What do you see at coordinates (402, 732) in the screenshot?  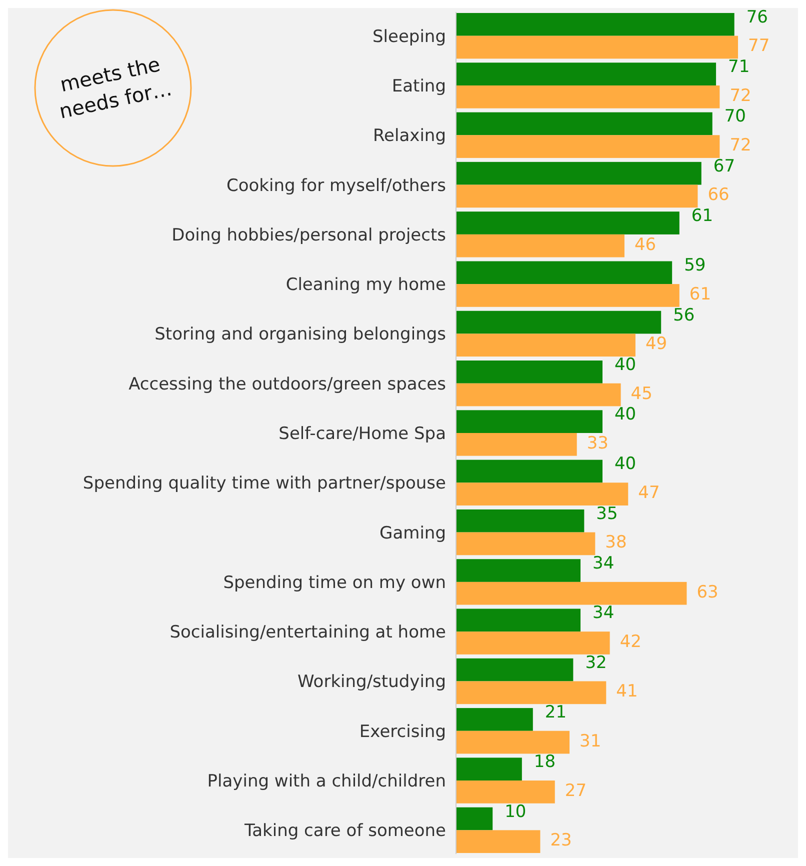 I see `y-tick-label: Exercising` at bounding box center [402, 732].